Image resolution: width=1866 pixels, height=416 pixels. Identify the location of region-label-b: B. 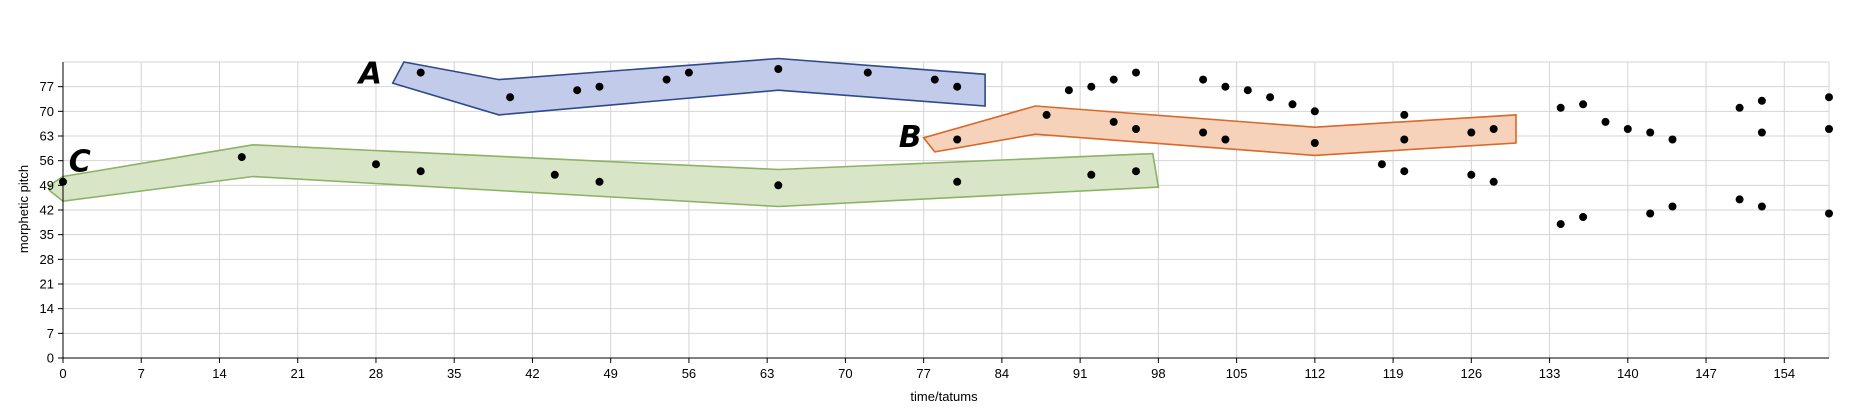
(910, 137).